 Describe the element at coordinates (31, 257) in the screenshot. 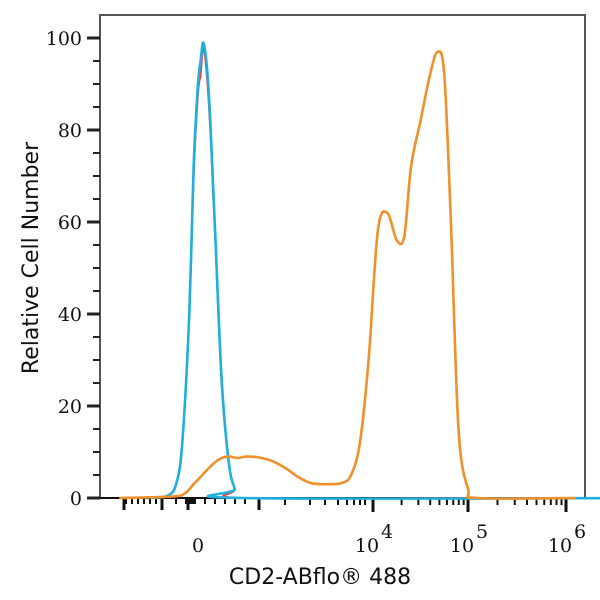

I see `y-axis-title: Relative Cell Number` at that location.